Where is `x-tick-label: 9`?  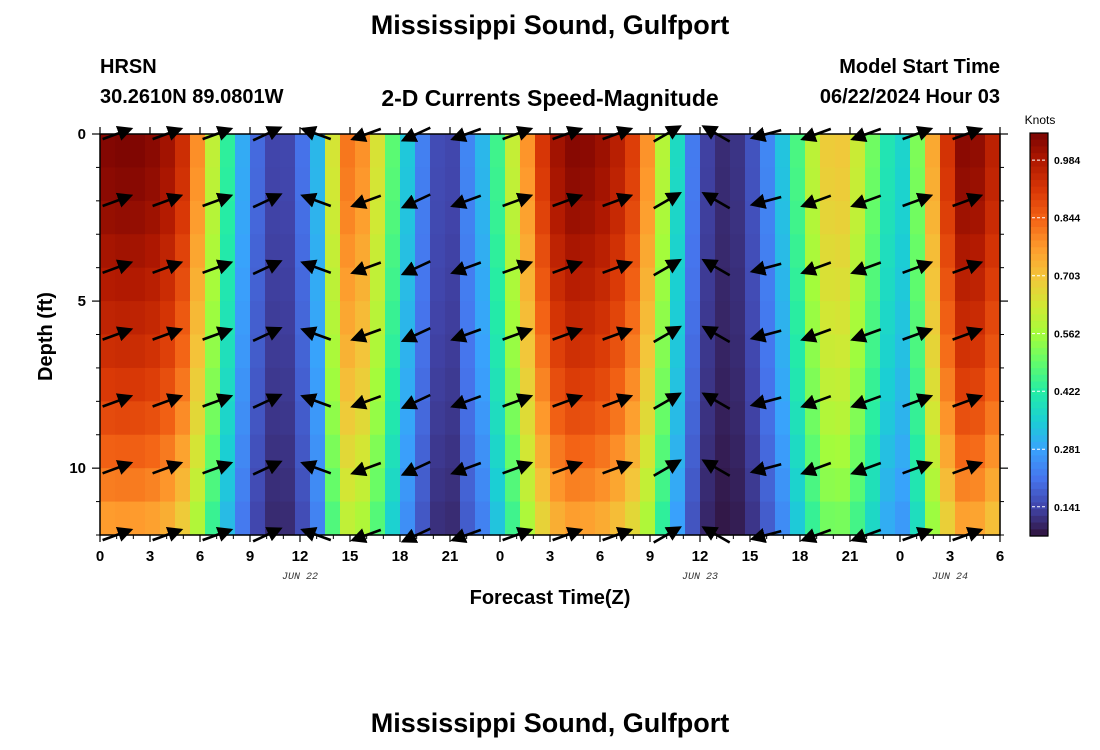 x-tick-label: 9 is located at coordinates (250, 556).